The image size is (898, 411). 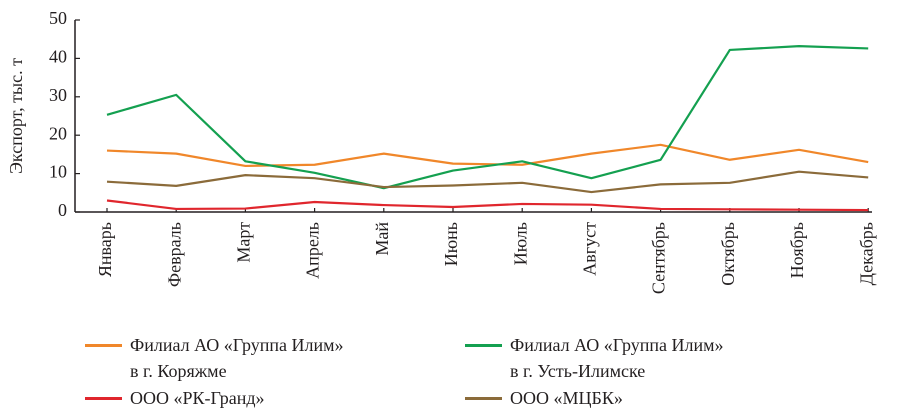 What do you see at coordinates (58, 57) in the screenshot?
I see `y-tick-label: 40` at bounding box center [58, 57].